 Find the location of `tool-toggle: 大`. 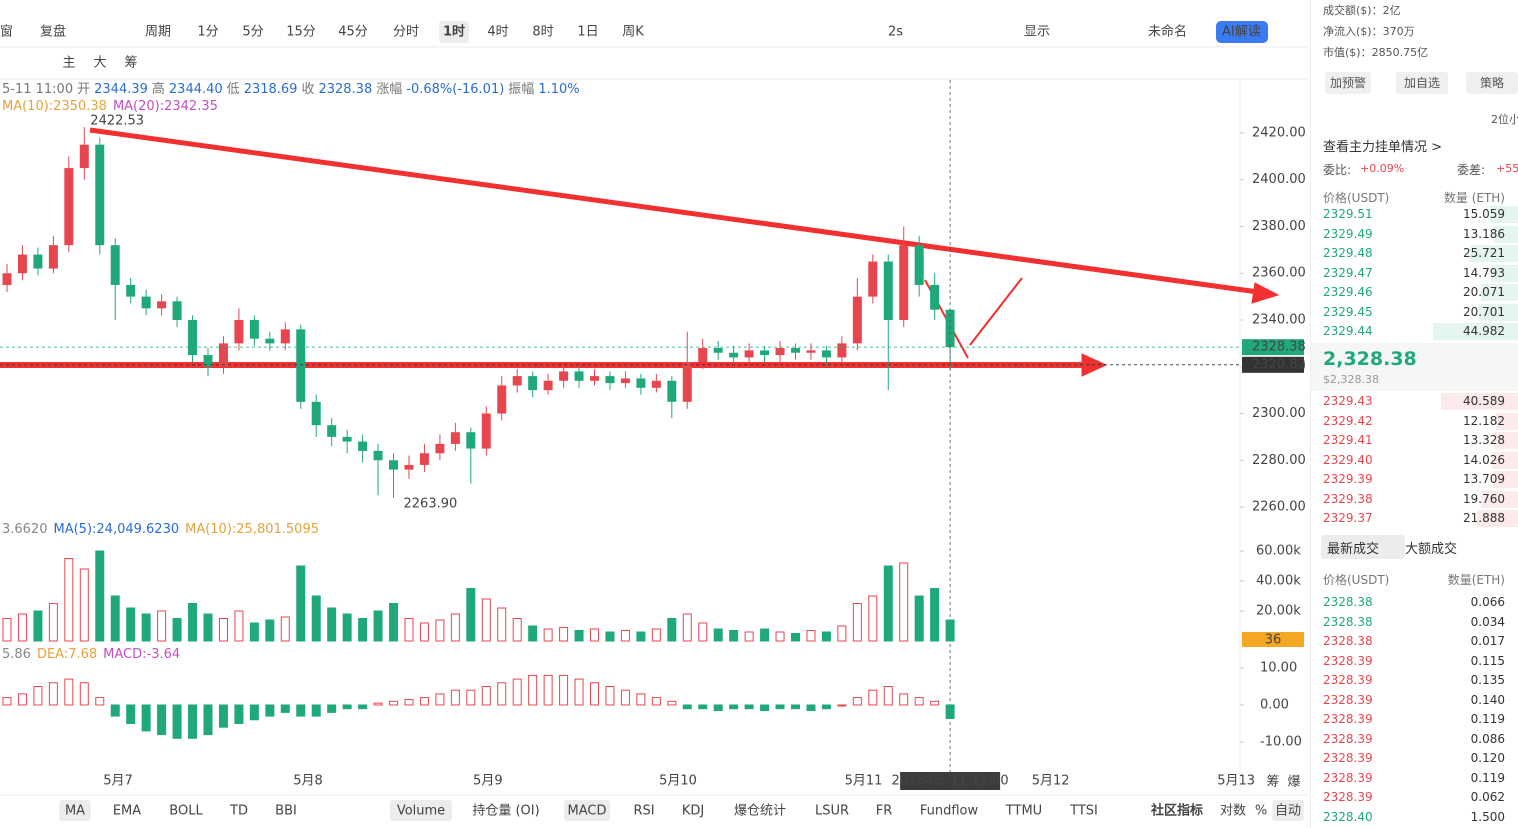

tool-toggle: 大 is located at coordinates (99, 63).